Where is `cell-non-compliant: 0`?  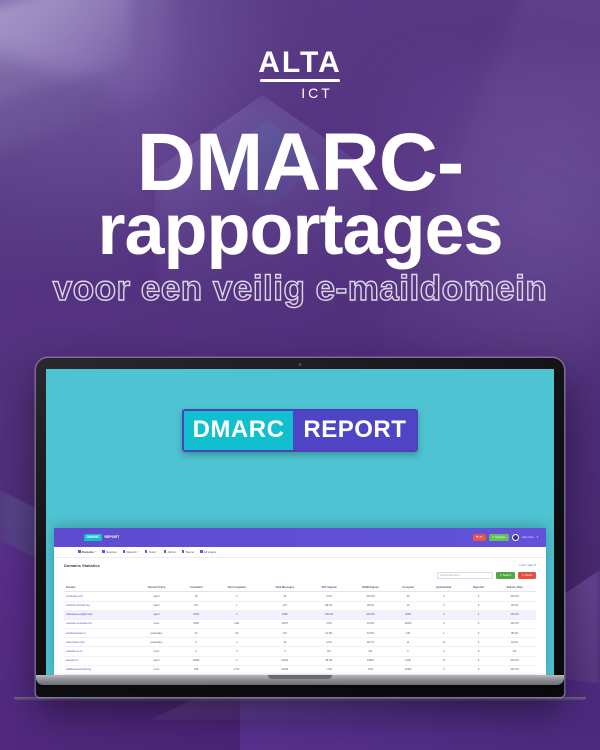 cell-non-compliant: 0 is located at coordinates (237, 615).